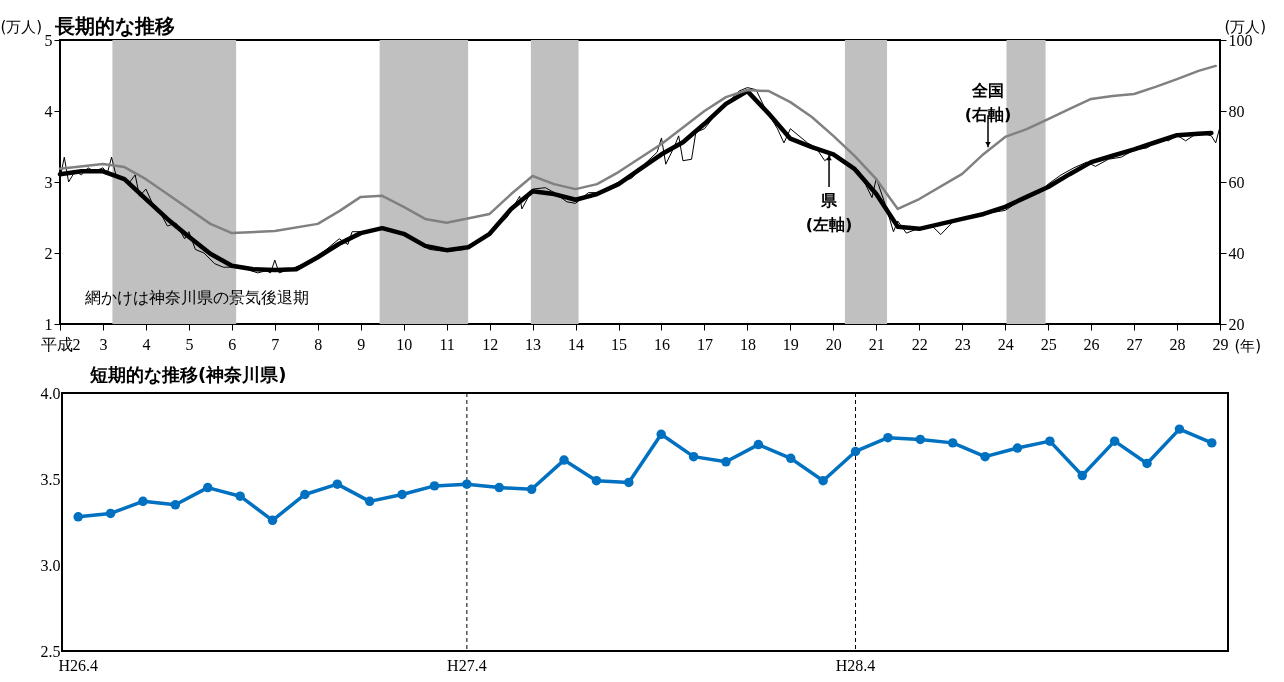 This screenshot has height=682, width=1284. What do you see at coordinates (1236, 111) in the screenshot?
I see `y2-tick-label: 80` at bounding box center [1236, 111].